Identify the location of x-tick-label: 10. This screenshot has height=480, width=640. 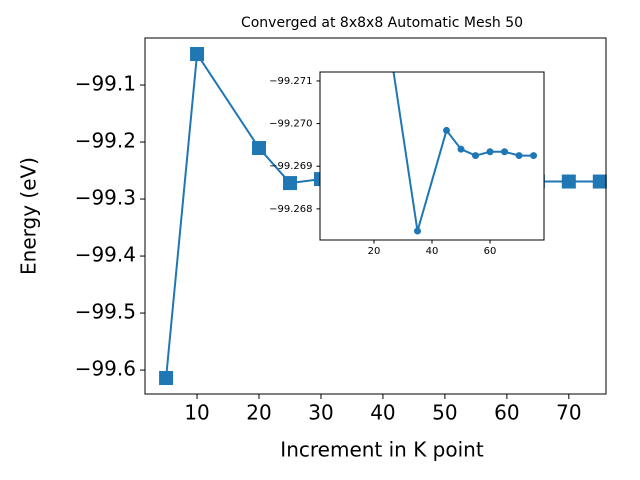
(196, 413).